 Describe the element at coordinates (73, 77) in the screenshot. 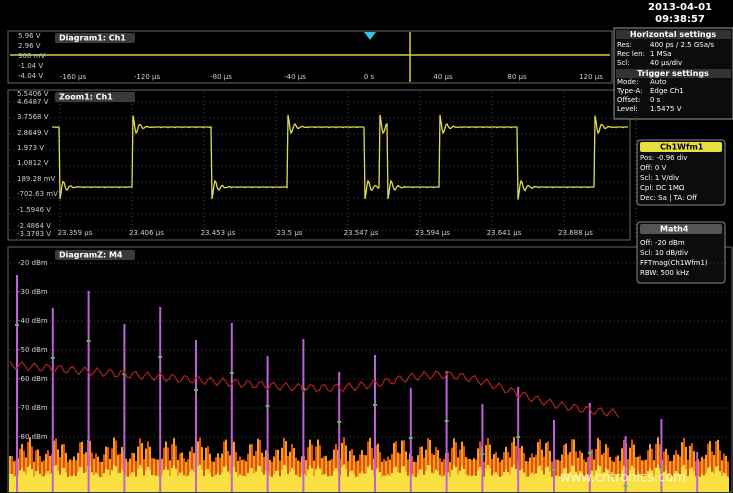

I see `x-label: -160 µs` at that location.